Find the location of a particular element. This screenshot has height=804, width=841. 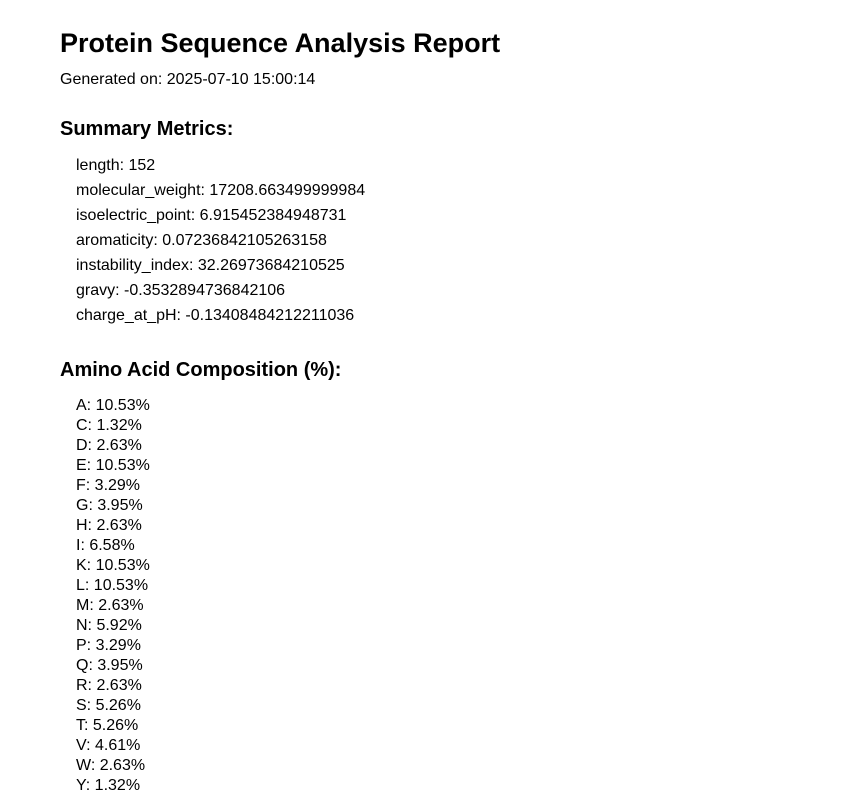

aa-item-g: G: 3.95% is located at coordinates (109, 505).